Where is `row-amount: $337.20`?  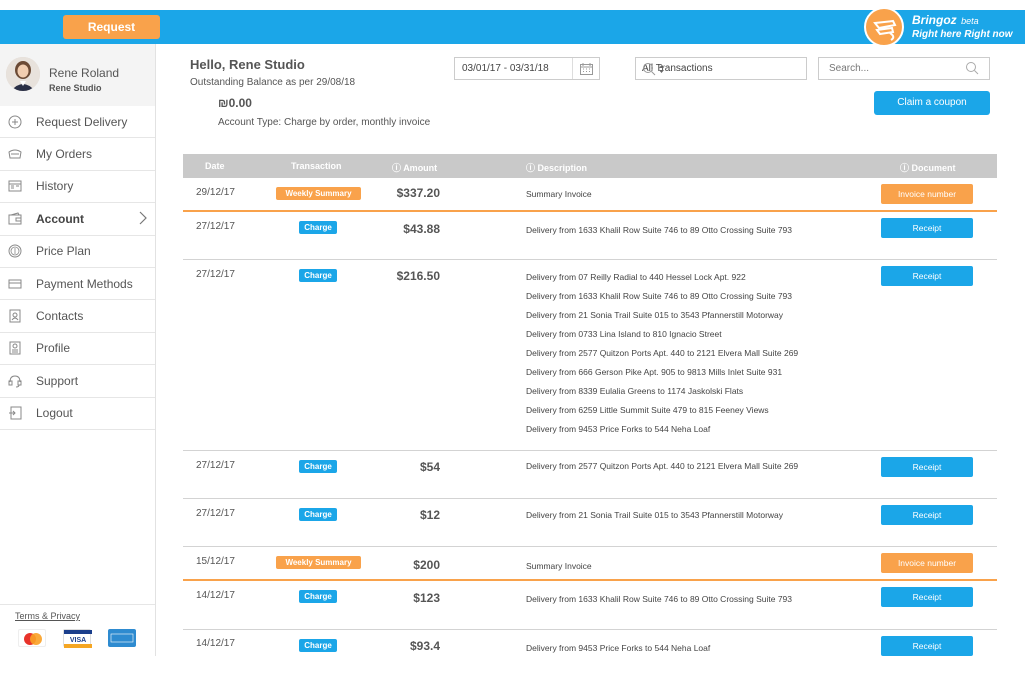
row-amount: $337.20 is located at coordinates (418, 193).